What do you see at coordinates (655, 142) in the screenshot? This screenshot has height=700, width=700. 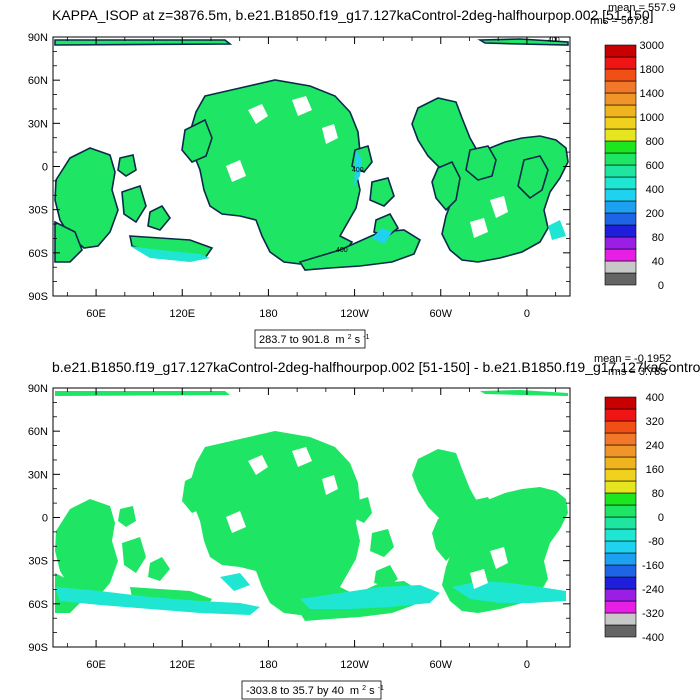 I see `colorbar-label: 800` at bounding box center [655, 142].